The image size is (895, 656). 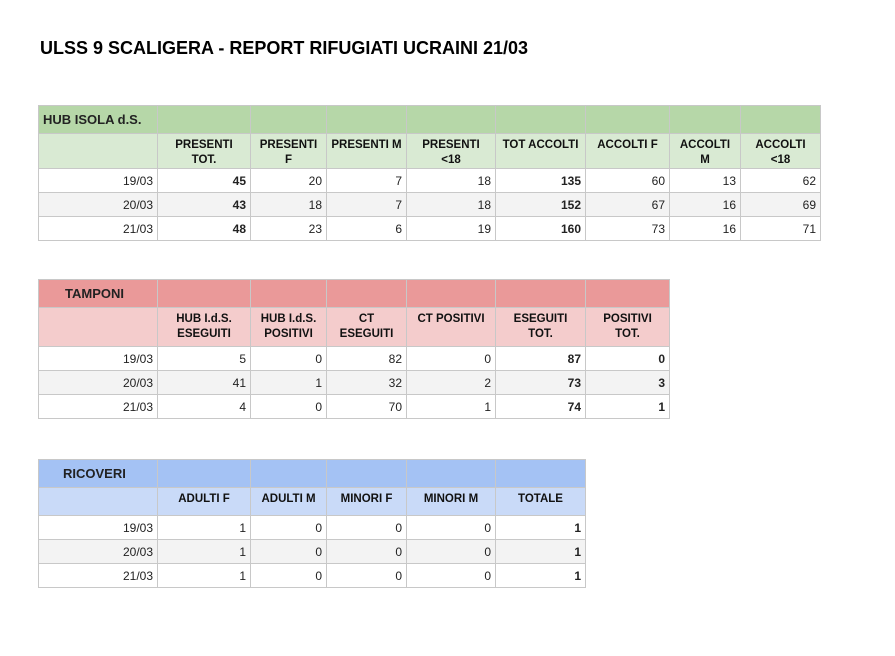 What do you see at coordinates (288, 151) in the screenshot?
I see `column-header: PRESENTI F` at bounding box center [288, 151].